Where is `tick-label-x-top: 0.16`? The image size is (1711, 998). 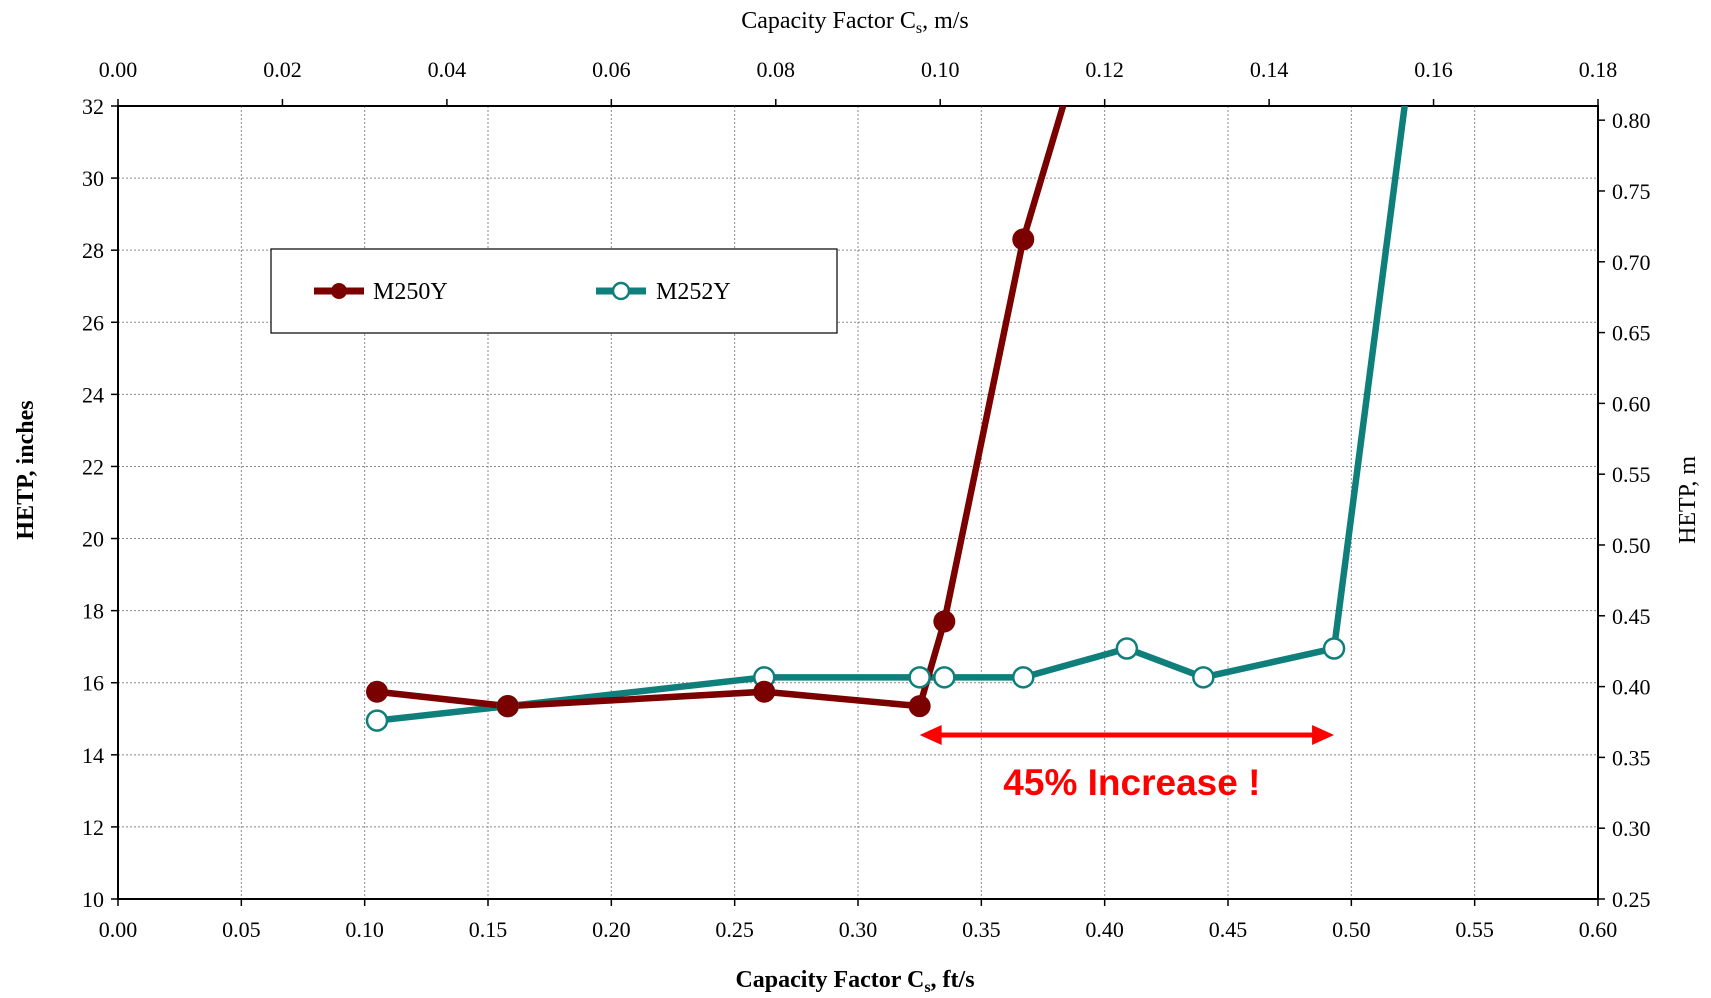
tick-label-x-top: 0.16 is located at coordinates (1433, 69).